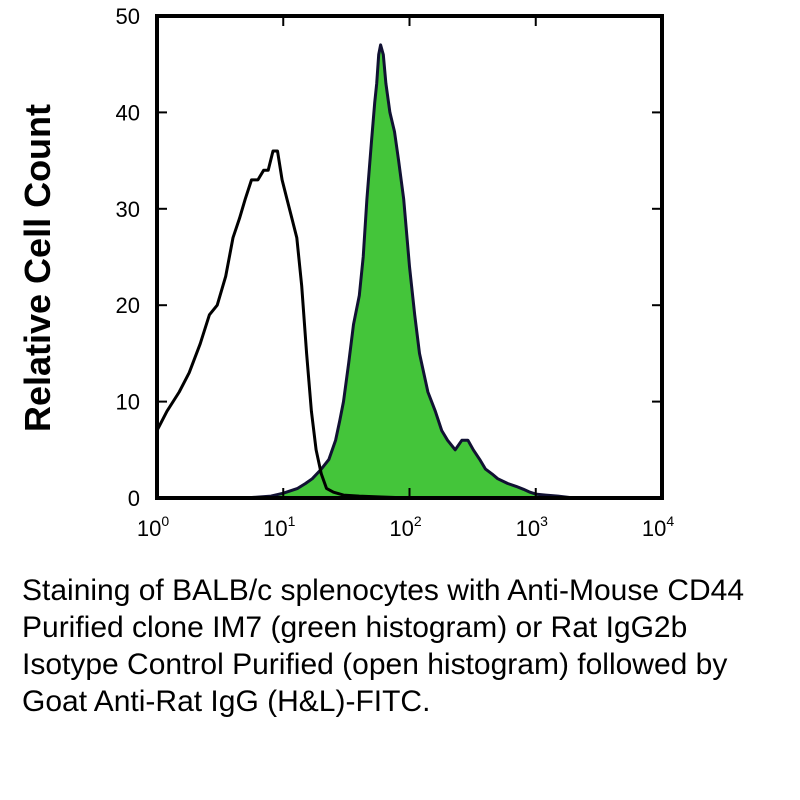  What do you see at coordinates (279, 527) in the screenshot?
I see `x-tick-label: 10¹` at bounding box center [279, 527].